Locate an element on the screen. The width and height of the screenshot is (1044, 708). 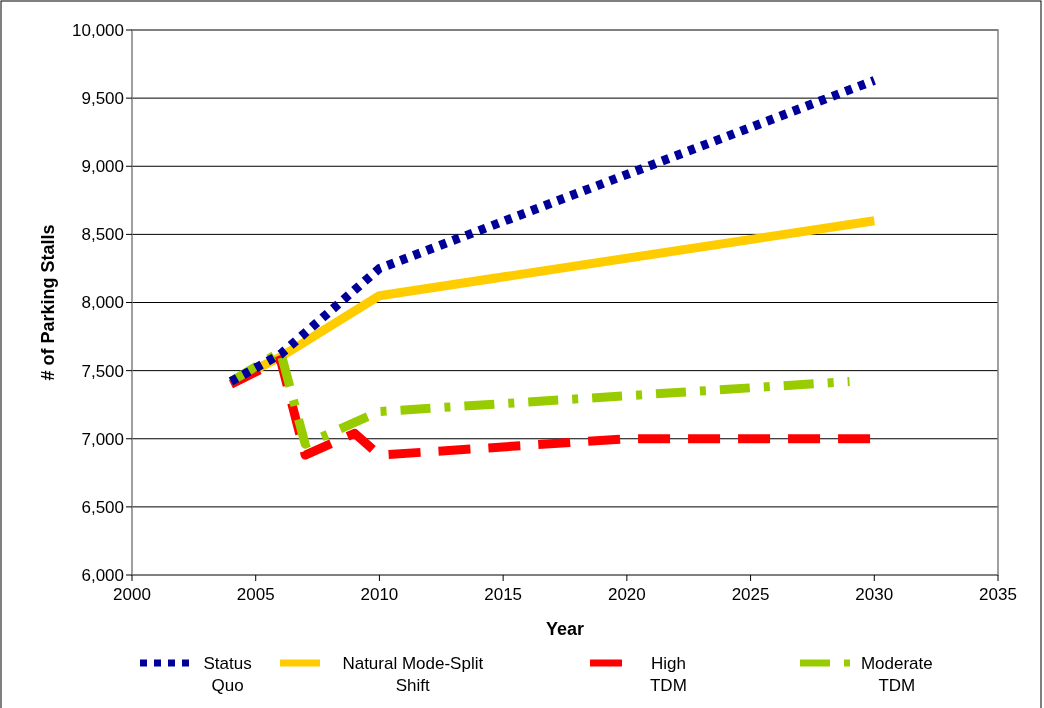
x-tick-label: 2035 is located at coordinates (998, 594).